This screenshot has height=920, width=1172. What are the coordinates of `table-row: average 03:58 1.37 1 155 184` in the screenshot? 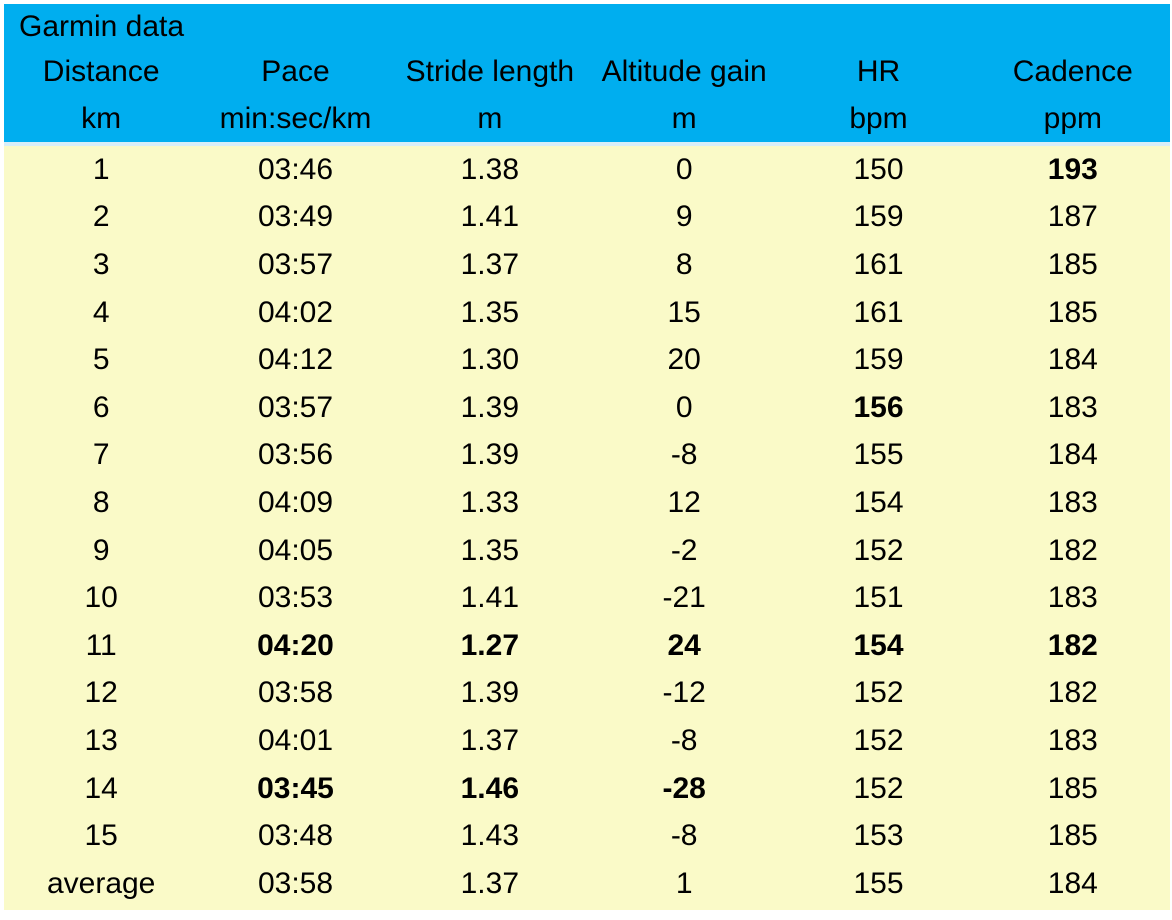 It's located at (587, 884).